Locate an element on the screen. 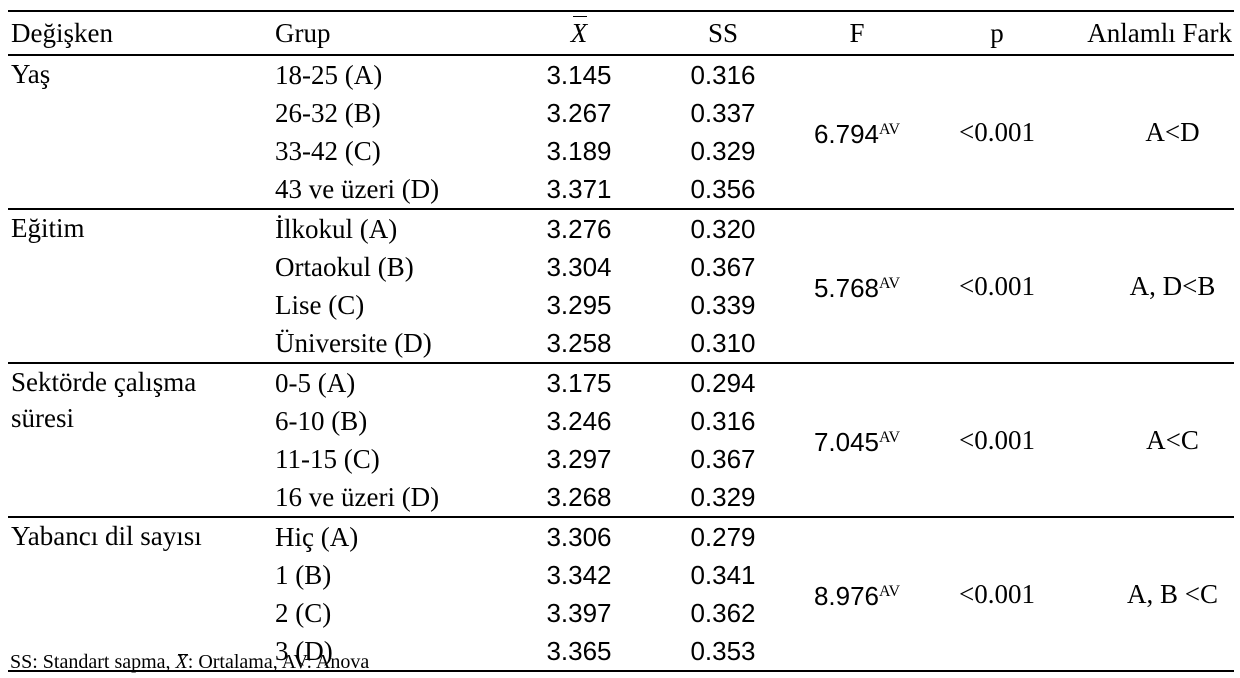 Image resolution: width=1240 pixels, height=678 pixels. sd-cell: 0.353 is located at coordinates (723, 651).